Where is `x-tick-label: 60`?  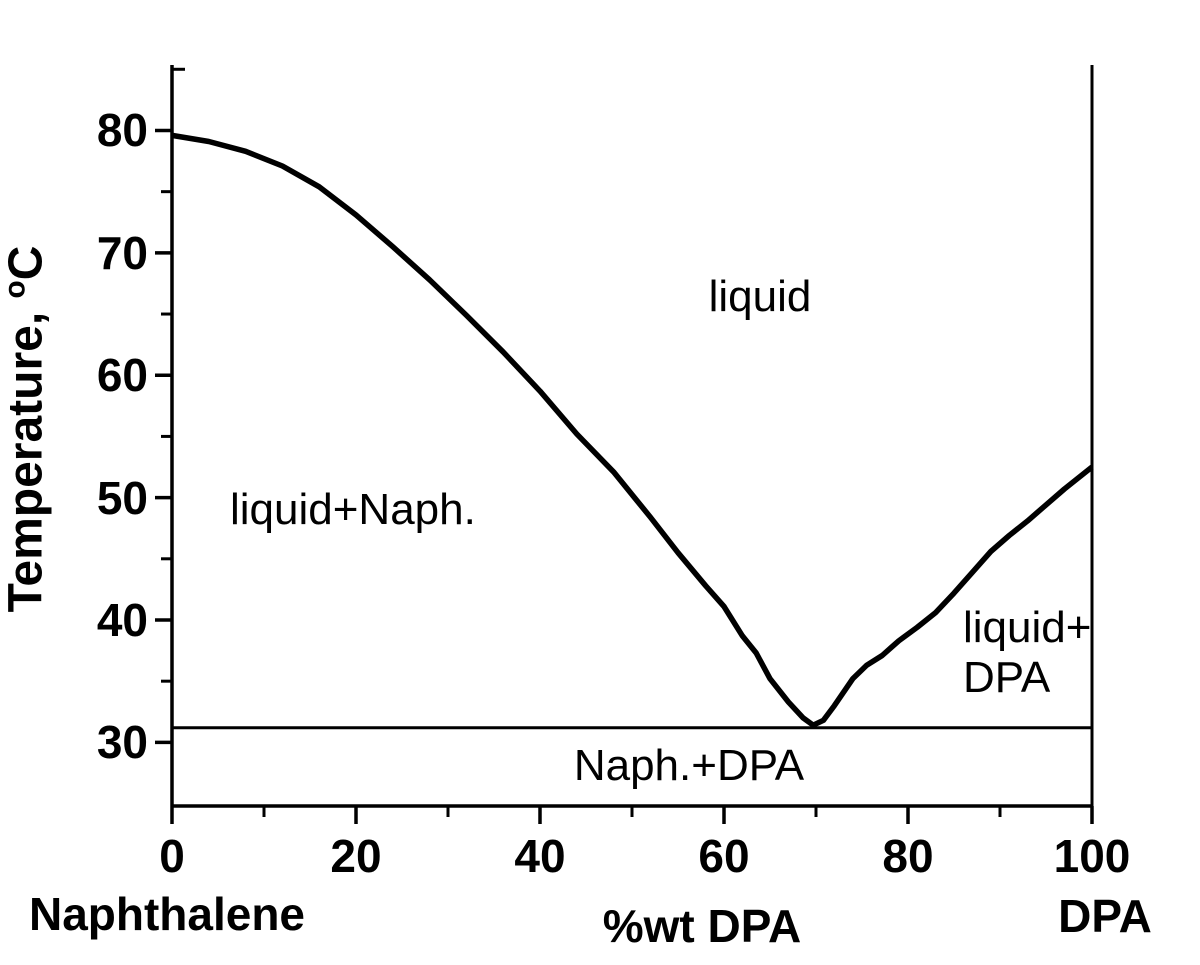
x-tick-label: 60 is located at coordinates (724, 856).